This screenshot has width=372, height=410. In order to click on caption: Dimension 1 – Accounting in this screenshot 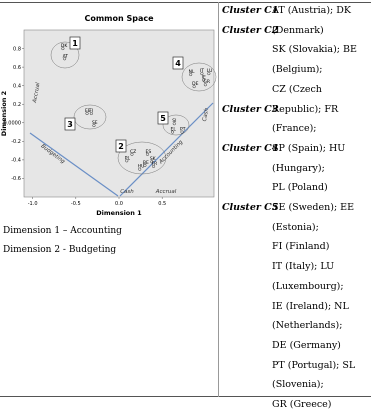, I will do `click(62, 231)`.